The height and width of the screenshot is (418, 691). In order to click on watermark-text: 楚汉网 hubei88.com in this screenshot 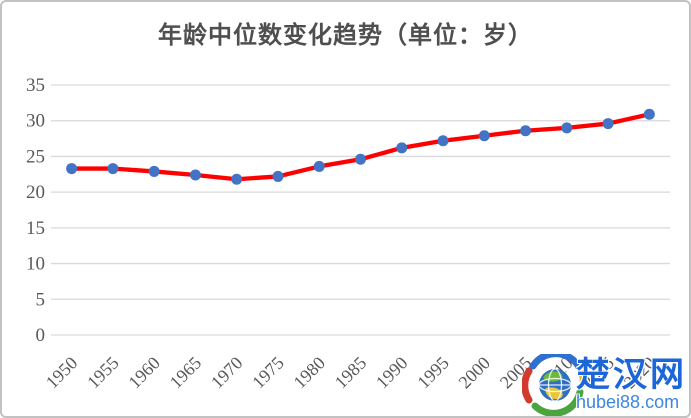, I will do `click(631, 385)`.